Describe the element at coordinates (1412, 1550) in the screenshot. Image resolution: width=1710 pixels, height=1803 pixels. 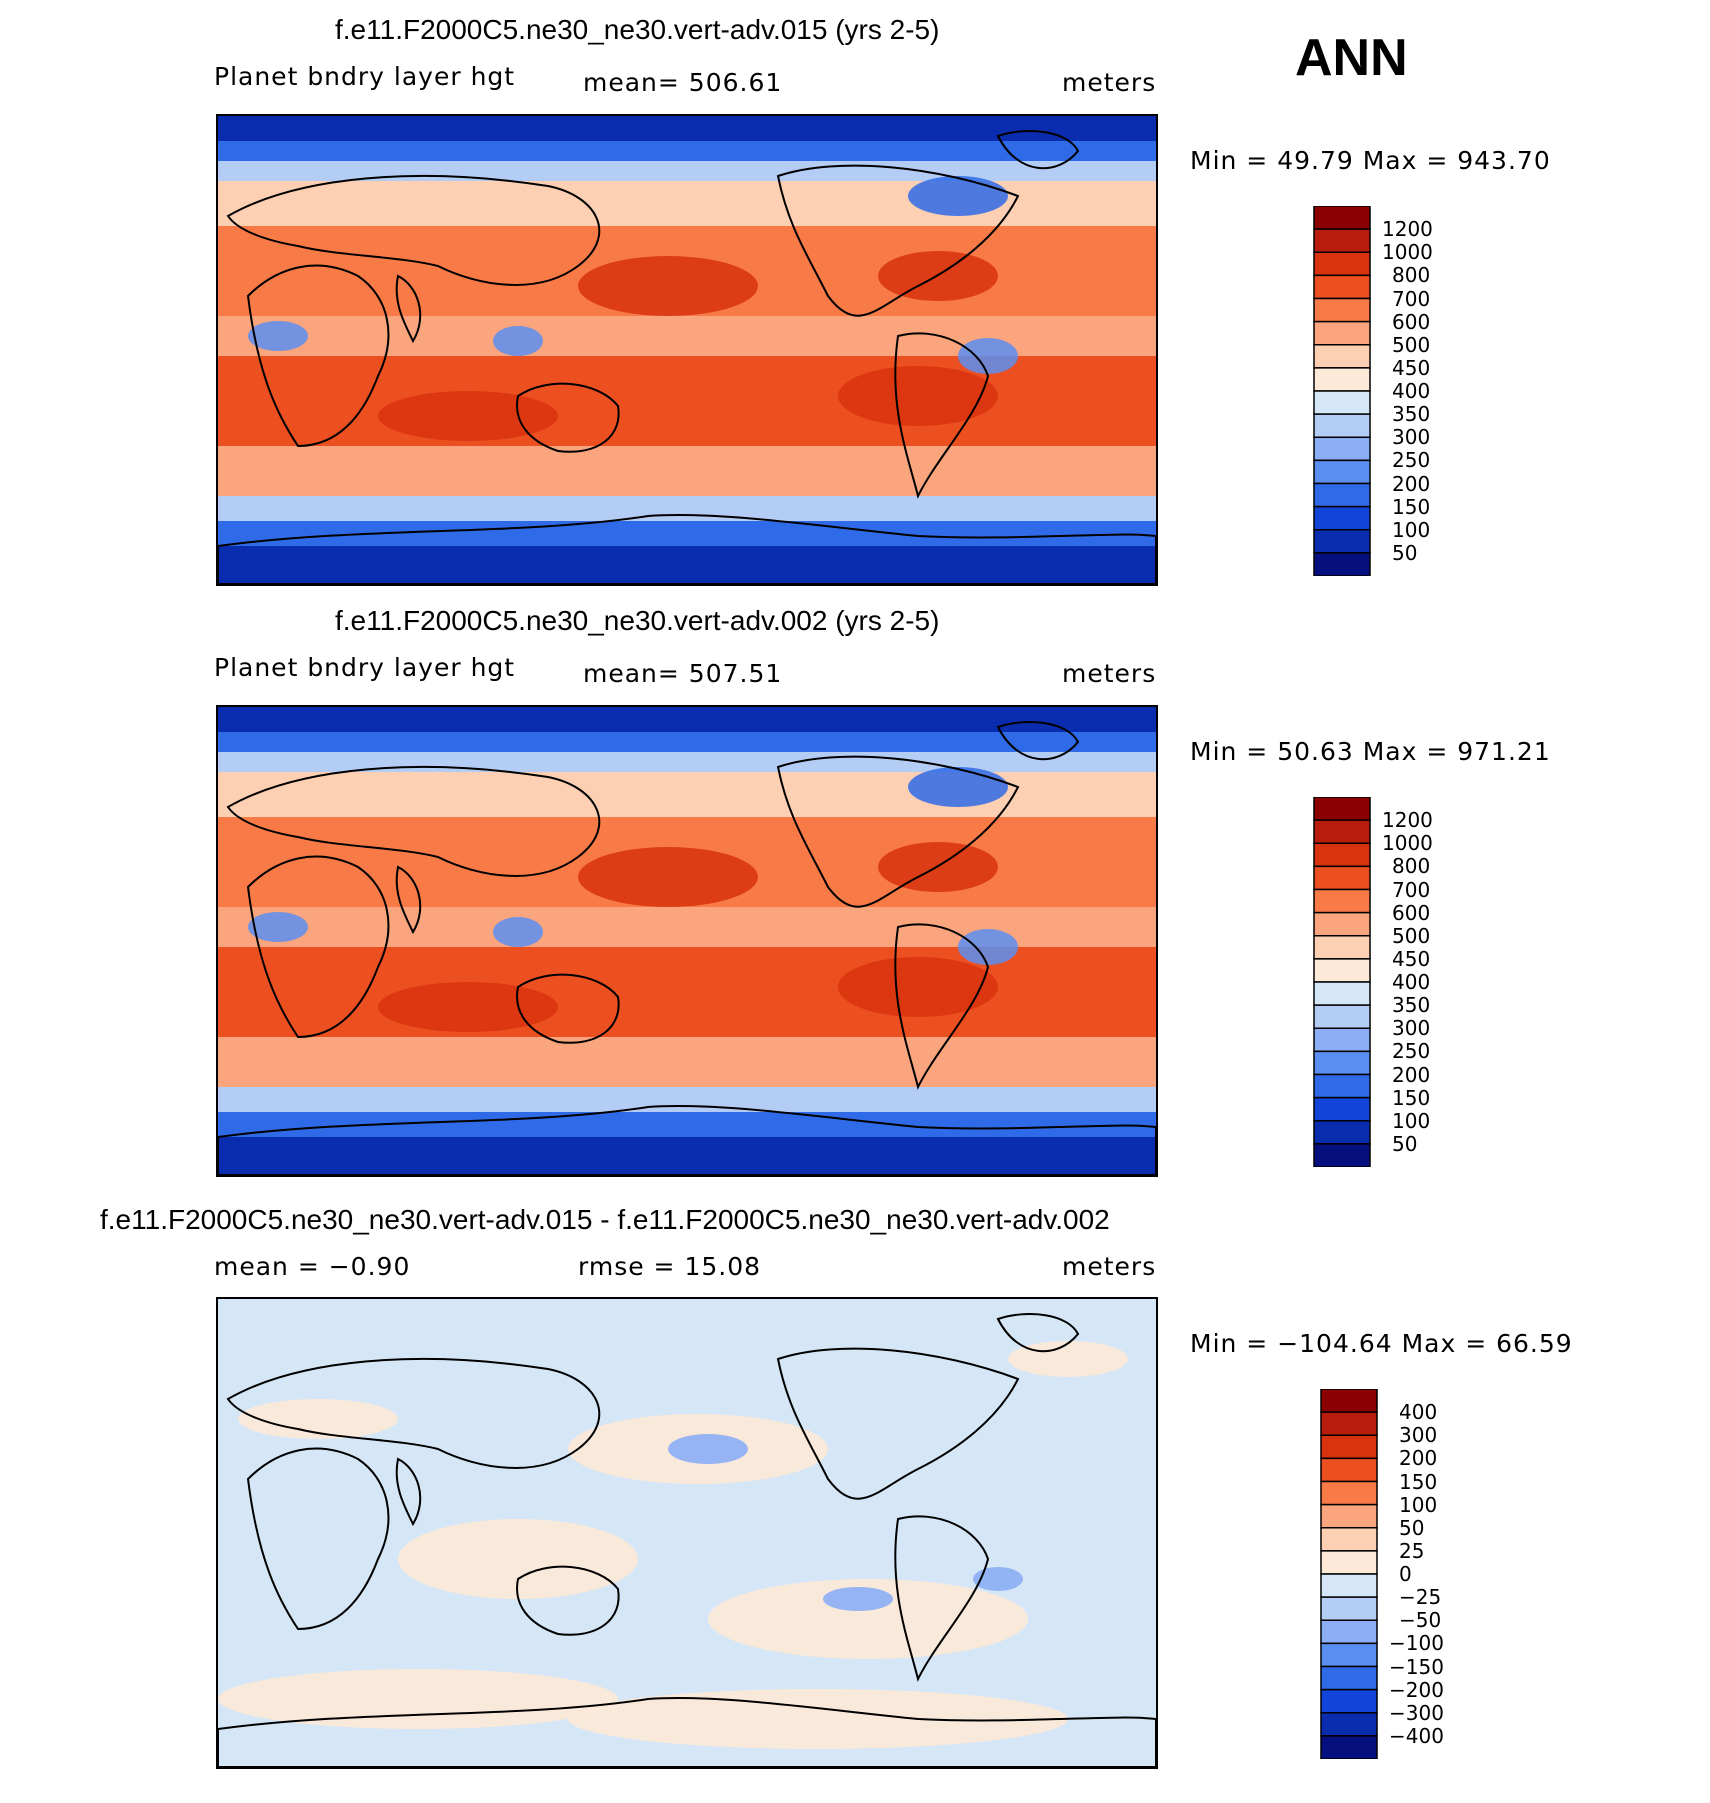
I see `colorbar-tick-label: 25` at that location.